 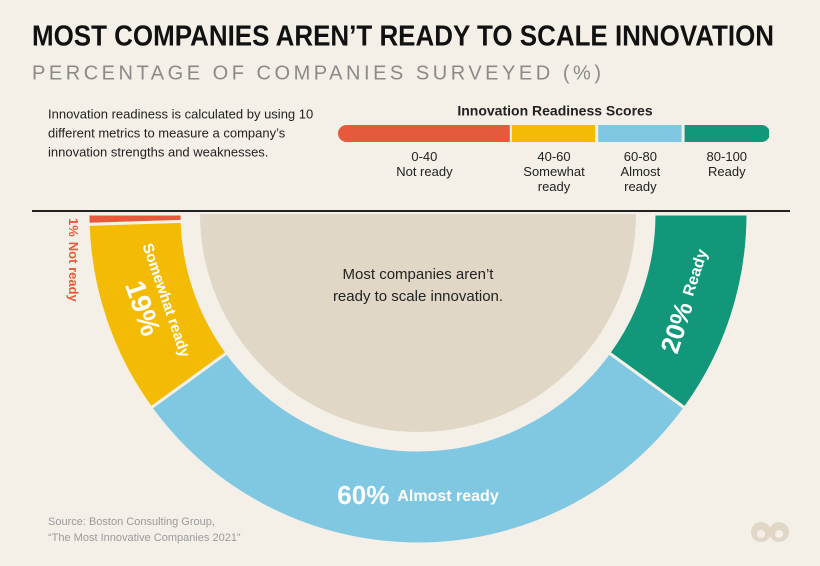 I want to click on data-label: 1% Not ready, so click(x=73, y=260).